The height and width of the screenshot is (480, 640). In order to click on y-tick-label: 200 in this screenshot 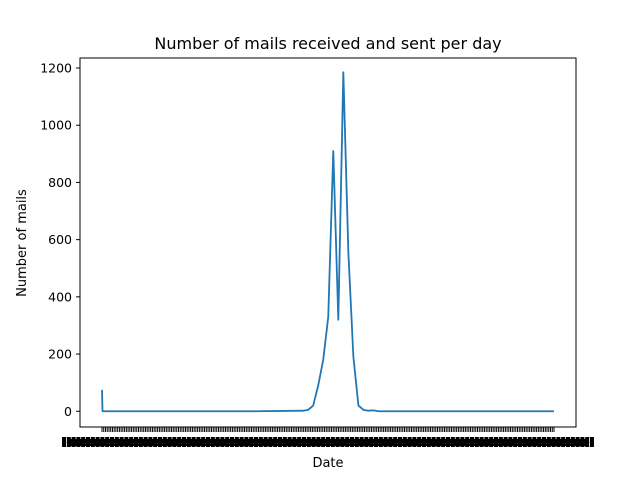, I will do `click(60, 354)`.